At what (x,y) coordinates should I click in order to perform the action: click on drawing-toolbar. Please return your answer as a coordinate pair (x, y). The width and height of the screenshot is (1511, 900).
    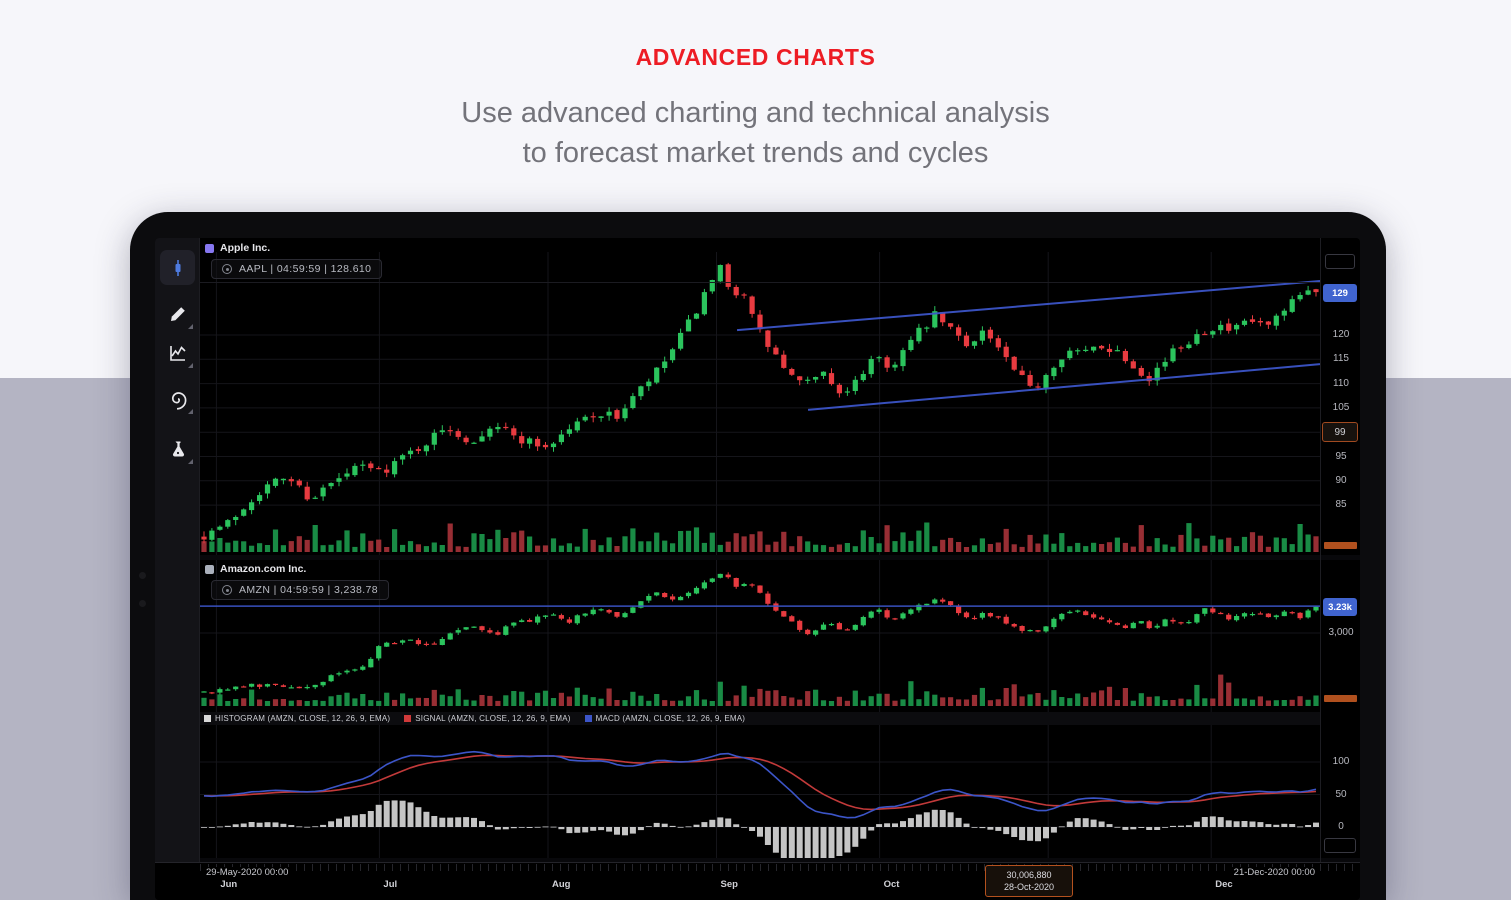
    Looking at the image, I should click on (177, 550).